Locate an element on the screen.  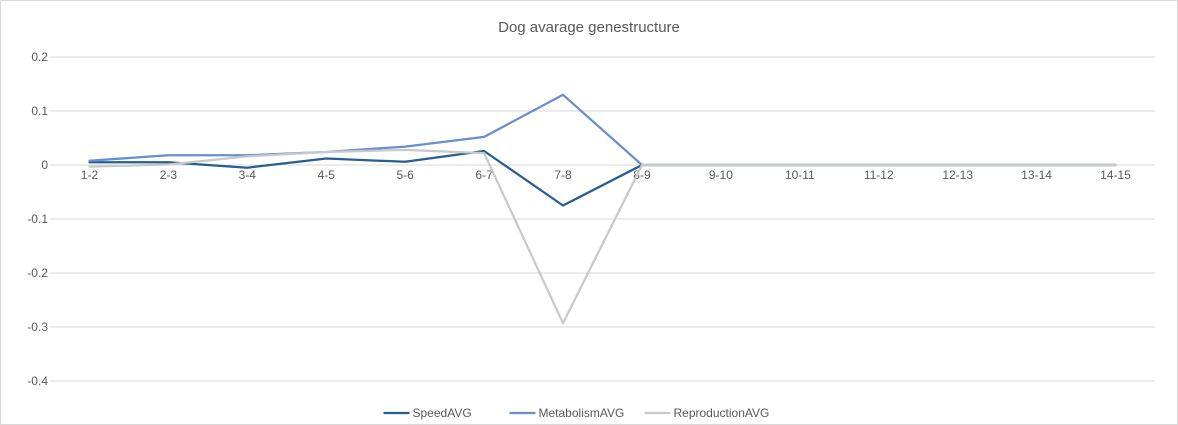
x-tick-label: 10-11 is located at coordinates (800, 175).